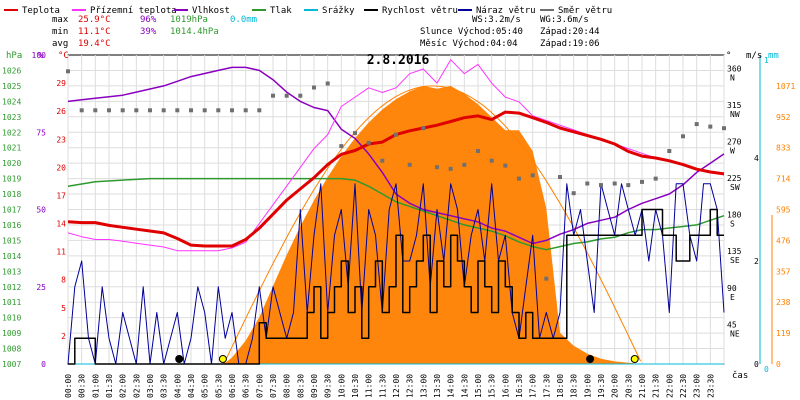 This screenshot has width=800, height=400. I want to click on tick-label-solar: 595, so click(783, 210).